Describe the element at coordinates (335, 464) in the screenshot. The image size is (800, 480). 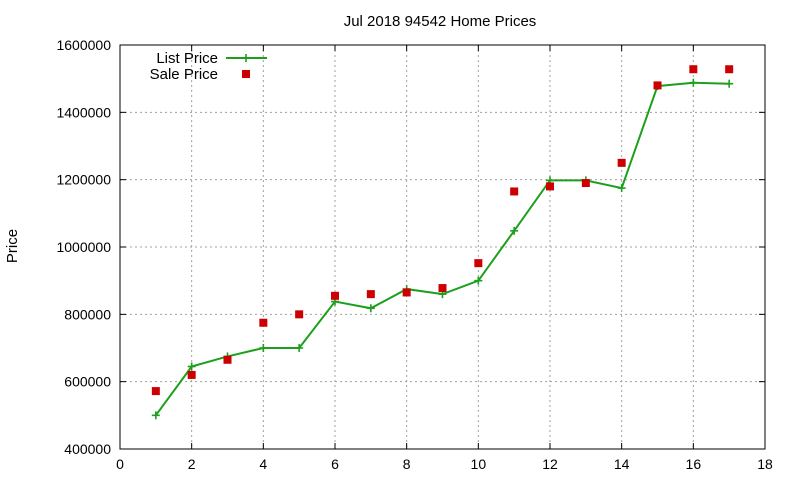
I see `x-tick-label: 6` at that location.